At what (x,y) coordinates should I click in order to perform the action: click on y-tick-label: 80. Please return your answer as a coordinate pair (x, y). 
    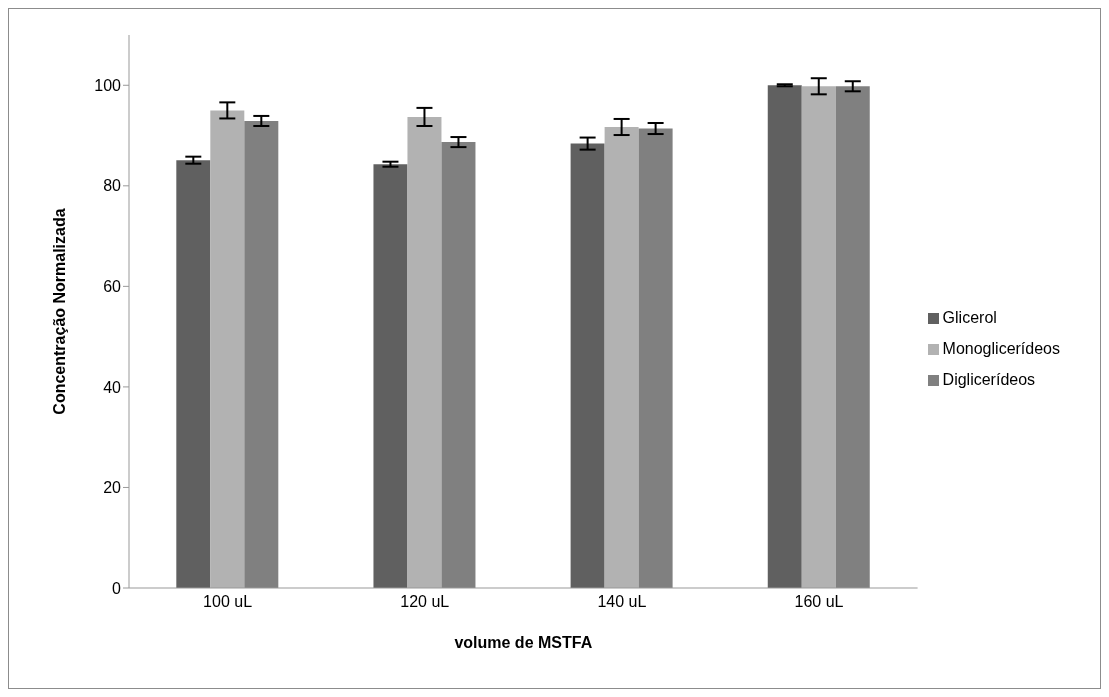
    Looking at the image, I should click on (112, 186).